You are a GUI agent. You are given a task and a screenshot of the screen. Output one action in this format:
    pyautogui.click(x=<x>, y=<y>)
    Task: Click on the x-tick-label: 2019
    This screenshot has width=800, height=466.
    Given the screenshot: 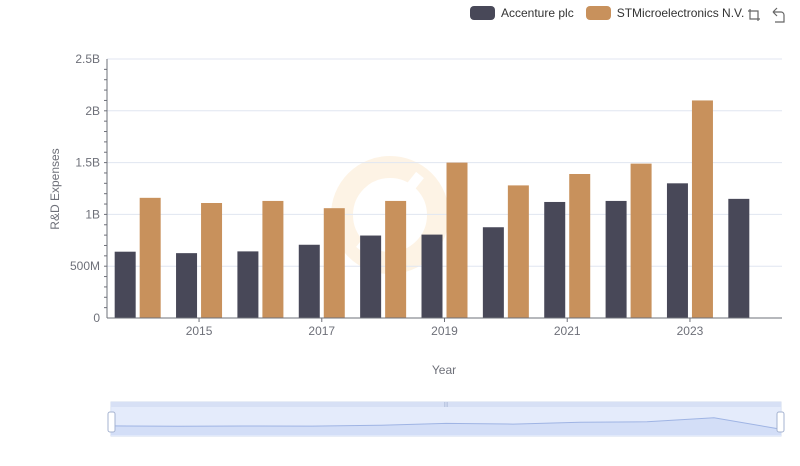 What is the action you would take?
    pyautogui.click(x=444, y=331)
    